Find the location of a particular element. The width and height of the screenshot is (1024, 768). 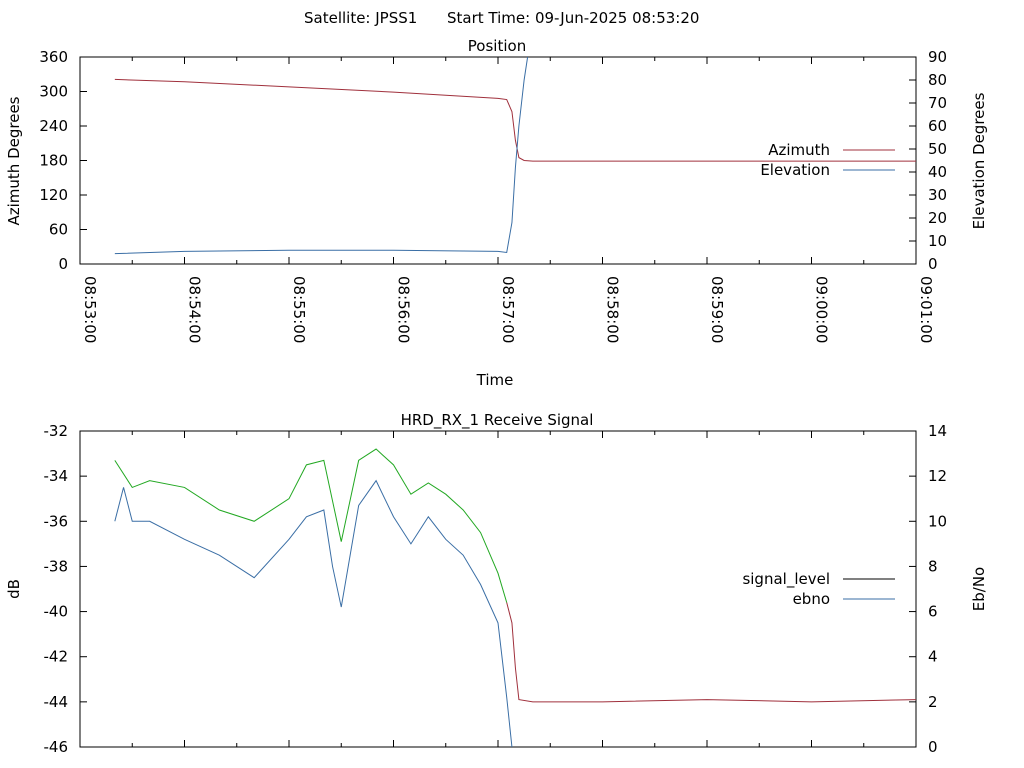

receive-signal-y2-axis-label: Eb/No is located at coordinates (979, 589).